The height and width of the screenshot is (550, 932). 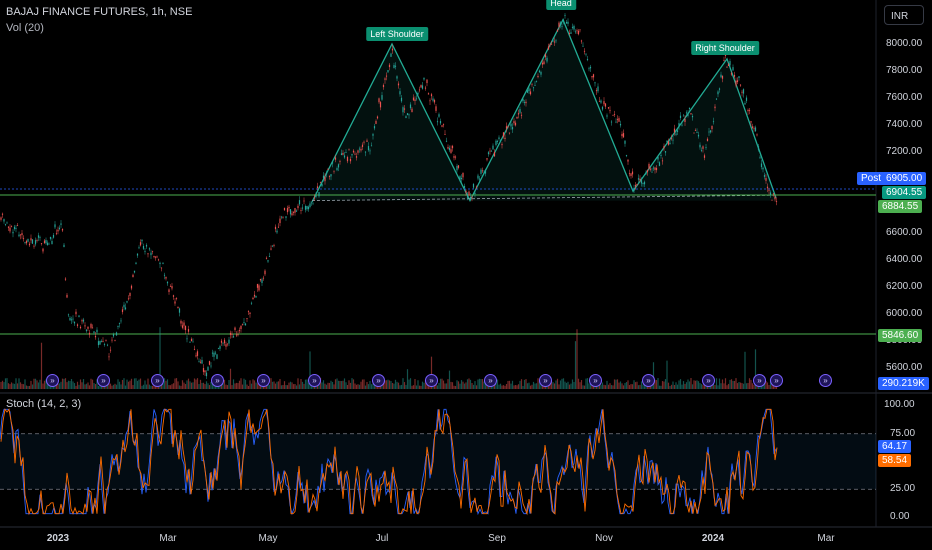 What do you see at coordinates (25, 28) in the screenshot?
I see `volume-legend: Vol (20)` at bounding box center [25, 28].